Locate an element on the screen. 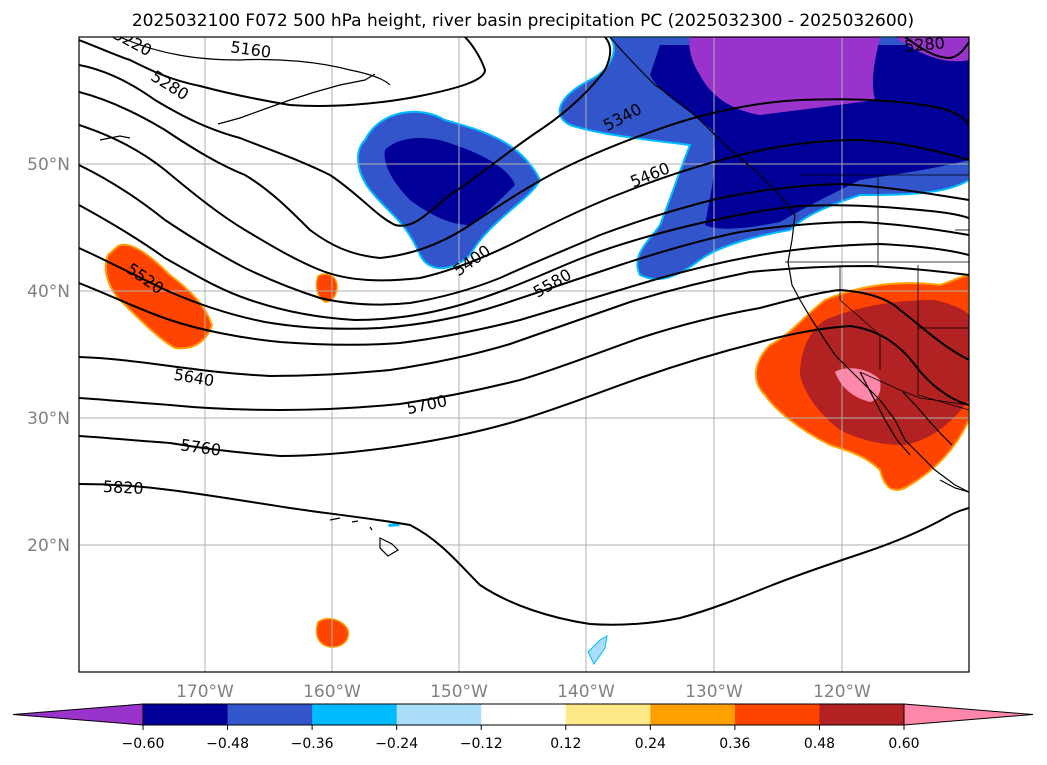 The image size is (1047, 765). small-negative-blobs is located at coordinates (498, 594).